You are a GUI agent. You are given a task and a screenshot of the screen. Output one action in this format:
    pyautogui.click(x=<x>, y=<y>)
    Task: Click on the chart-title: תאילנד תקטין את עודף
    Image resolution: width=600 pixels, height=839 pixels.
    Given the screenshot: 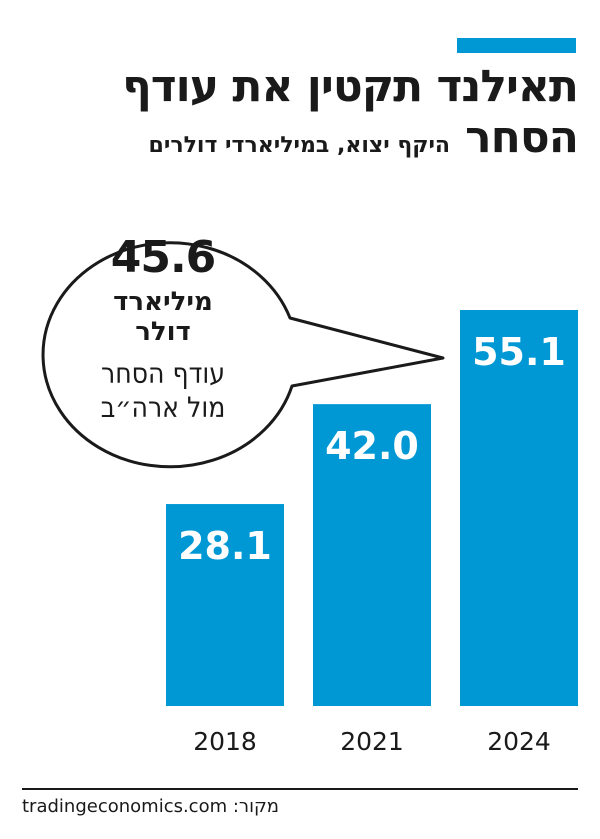 What is the action you would take?
    pyautogui.click(x=350, y=86)
    